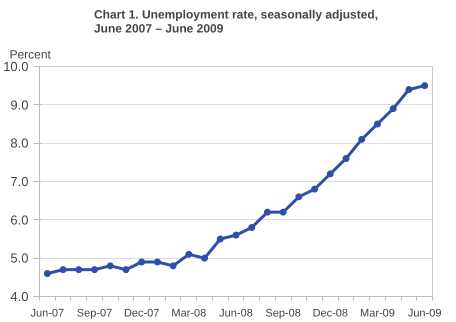 This screenshot has height=322, width=456. What do you see at coordinates (19, 258) in the screenshot?
I see `y-tick-label: 5.0` at bounding box center [19, 258].